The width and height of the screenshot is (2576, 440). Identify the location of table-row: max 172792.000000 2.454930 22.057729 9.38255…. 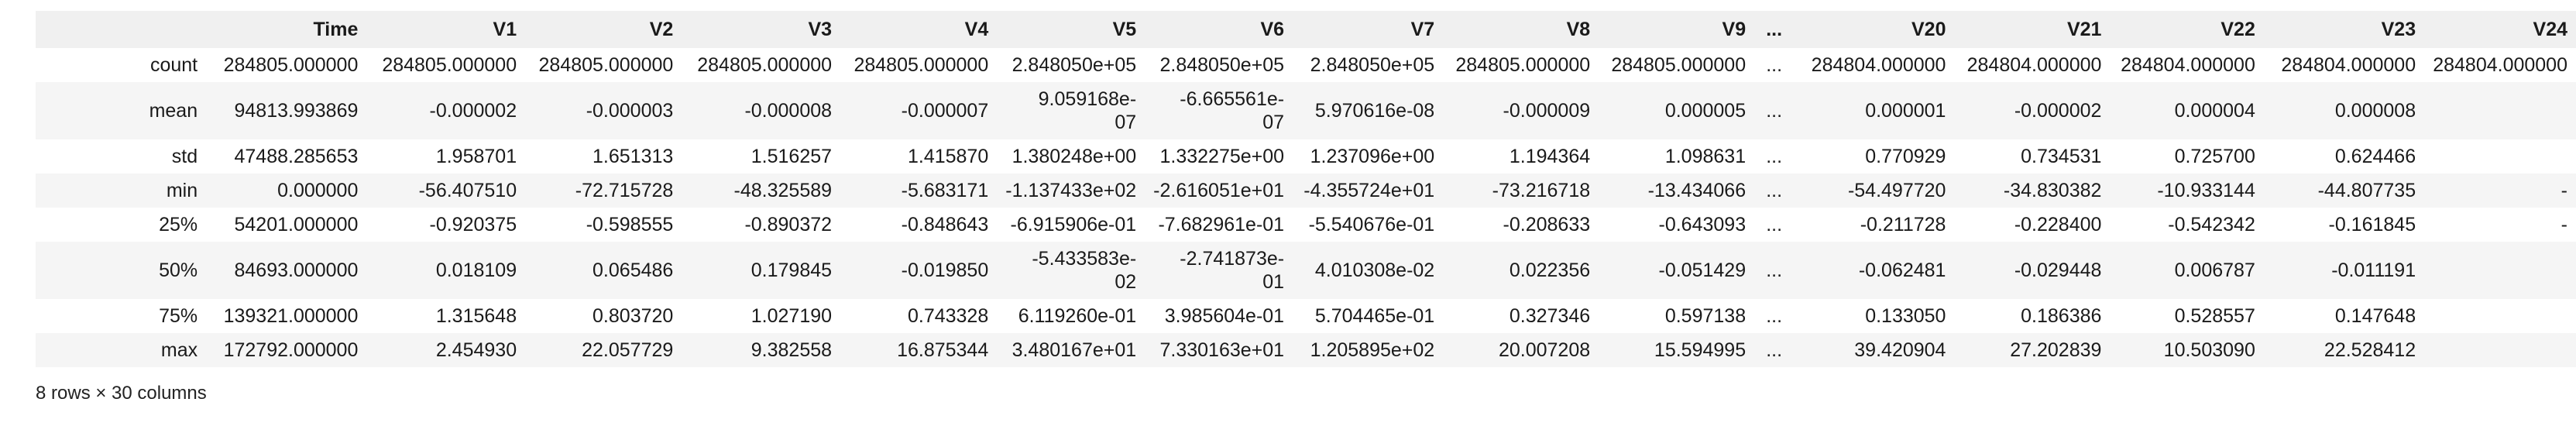
(1306, 350).